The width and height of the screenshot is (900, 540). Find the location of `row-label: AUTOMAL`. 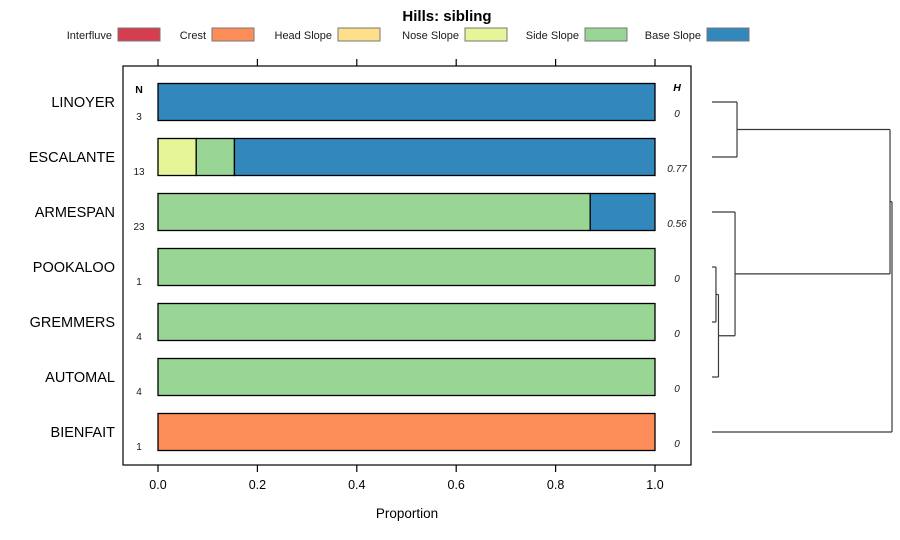

row-label: AUTOMAL is located at coordinates (80, 378).